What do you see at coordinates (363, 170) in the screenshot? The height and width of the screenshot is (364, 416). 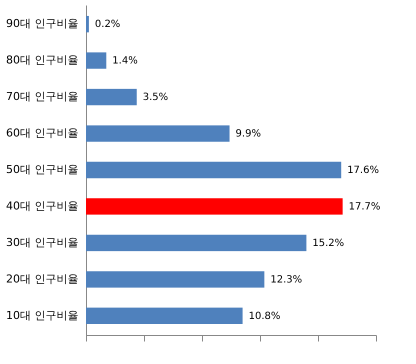 I see `data-label: 17.6%` at bounding box center [363, 170].